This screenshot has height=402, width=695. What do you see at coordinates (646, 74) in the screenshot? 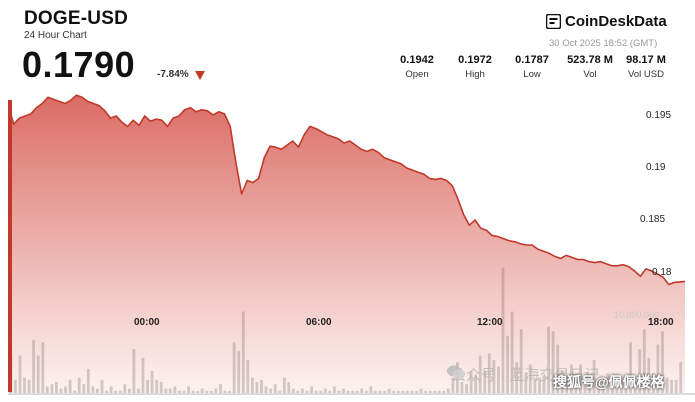
I see `stat-label: Vol USD` at bounding box center [646, 74].